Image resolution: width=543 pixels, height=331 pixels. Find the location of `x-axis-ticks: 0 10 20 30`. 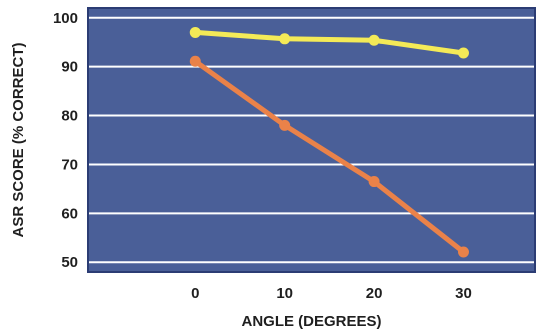

x-axis-ticks: 0 10 20 30 is located at coordinates (331, 293).